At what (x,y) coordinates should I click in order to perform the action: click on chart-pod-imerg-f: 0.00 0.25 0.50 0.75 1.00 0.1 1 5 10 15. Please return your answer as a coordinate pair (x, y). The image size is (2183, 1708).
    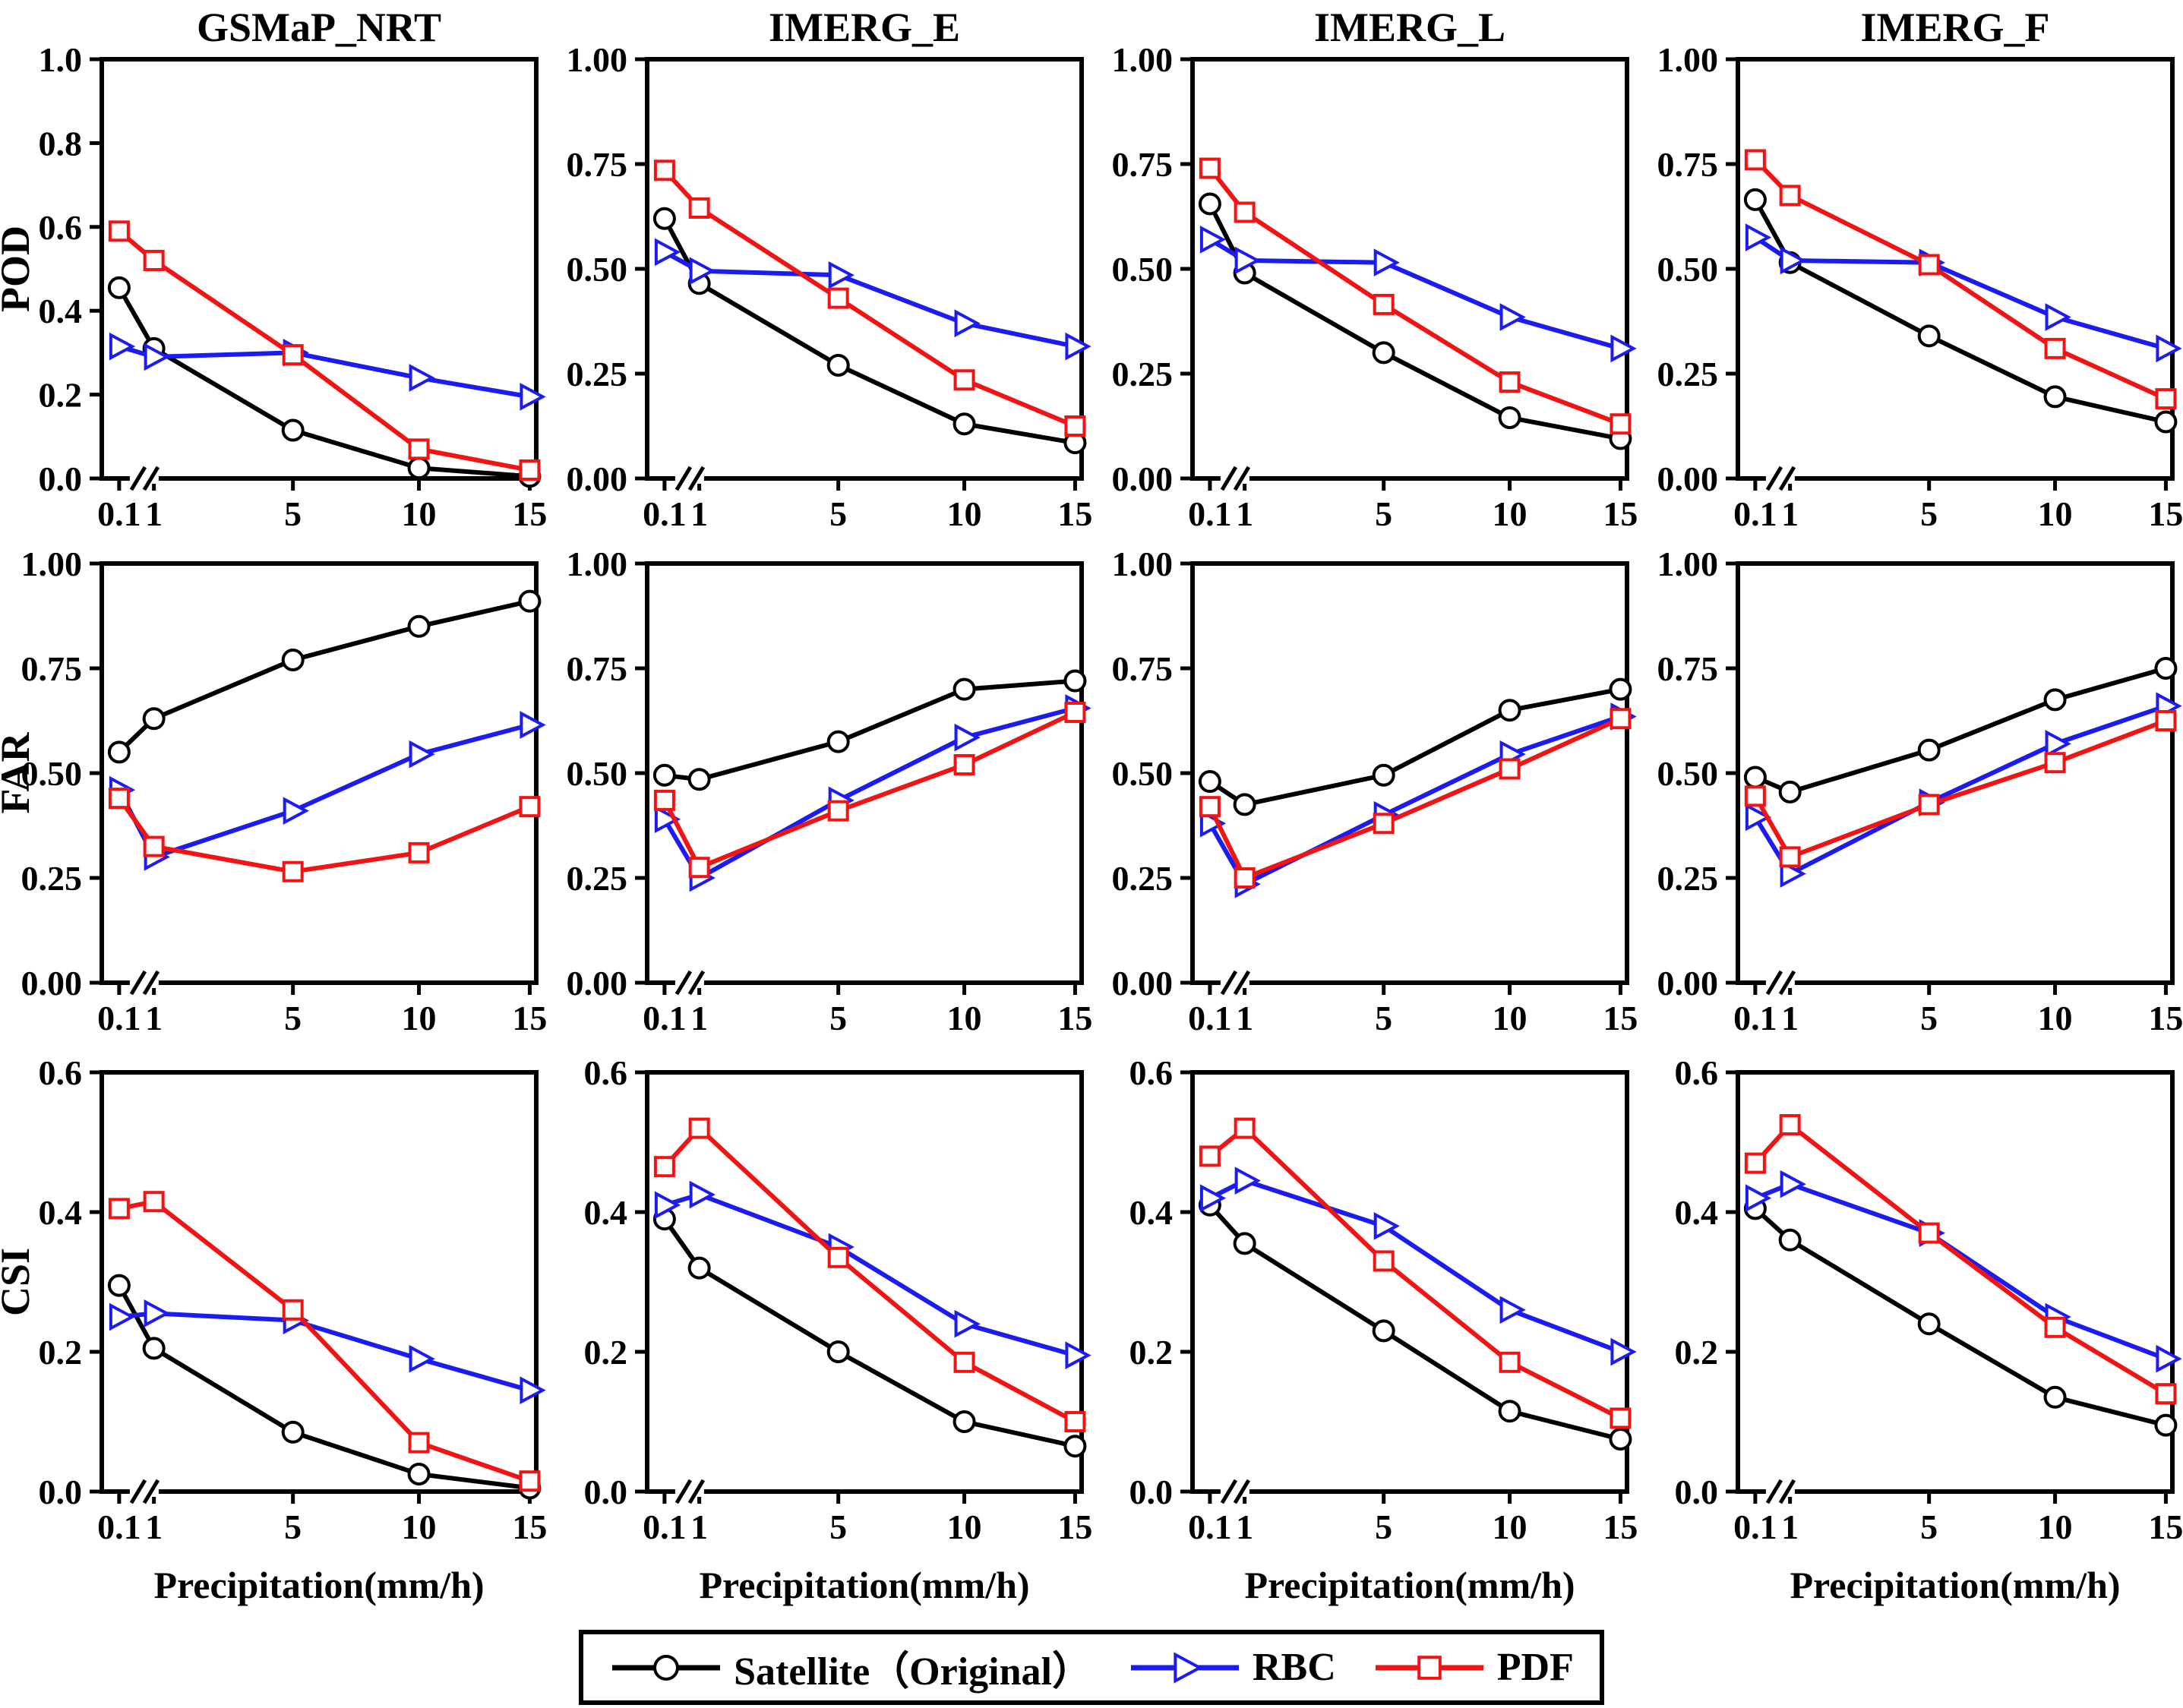
    Looking at the image, I should click on (1910, 287).